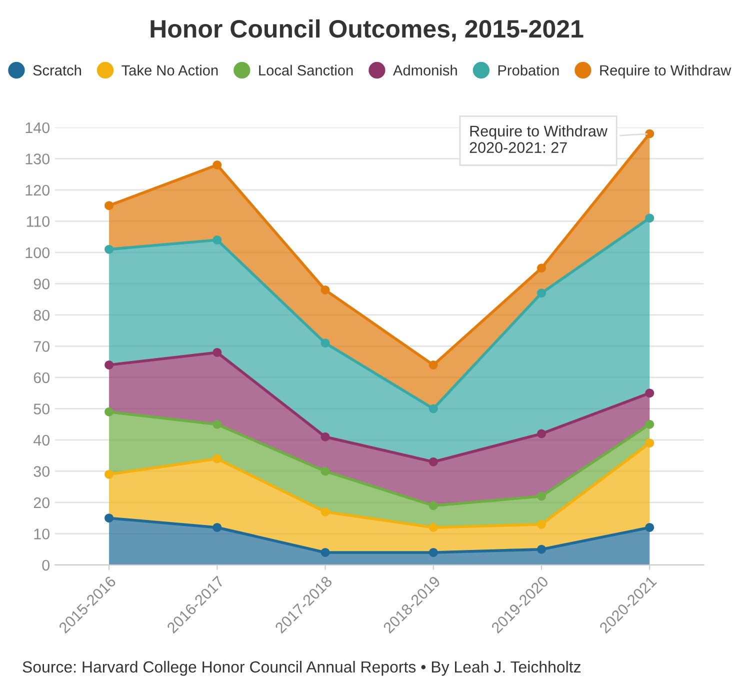  I want to click on chart-title: Honor Council Outcomes, 2015-2021, so click(367, 30).